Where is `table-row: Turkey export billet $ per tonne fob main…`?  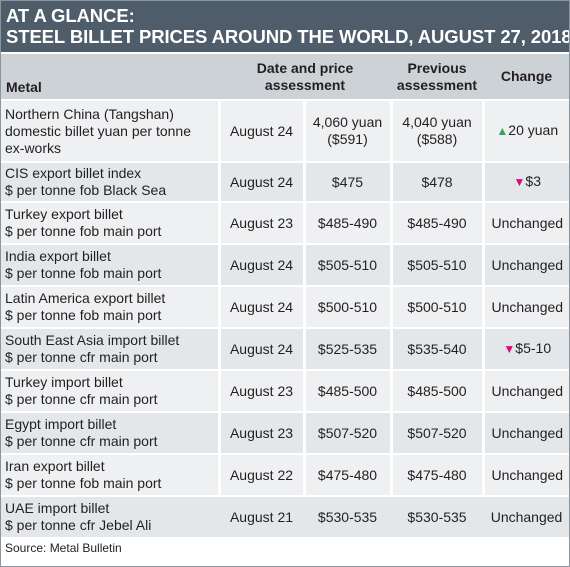 table-row: Turkey export billet $ per tonne fob main… is located at coordinates (285, 223).